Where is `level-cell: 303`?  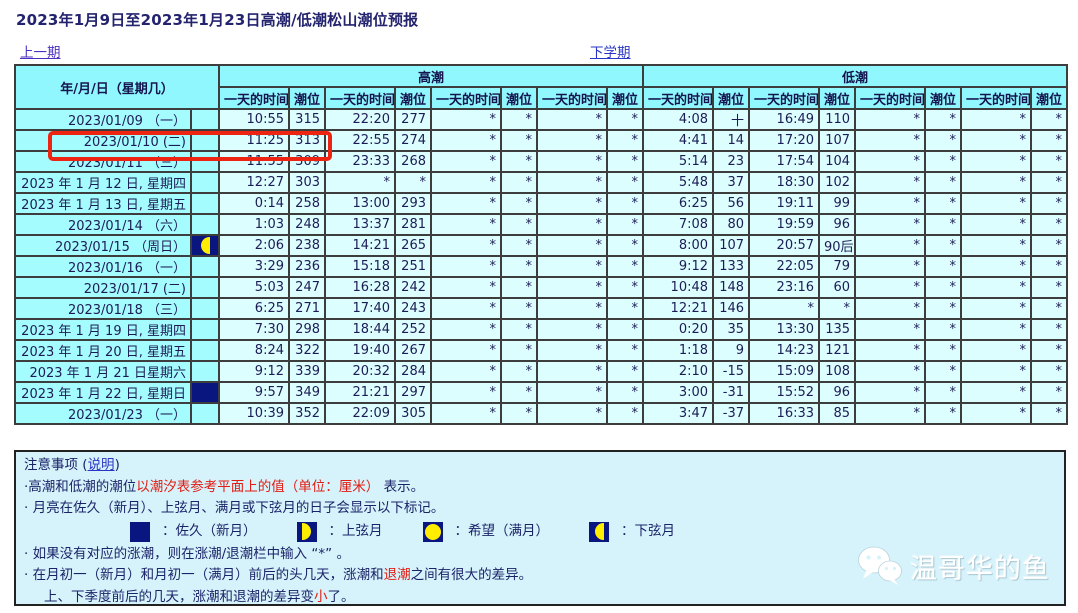 level-cell: 303 is located at coordinates (307, 182).